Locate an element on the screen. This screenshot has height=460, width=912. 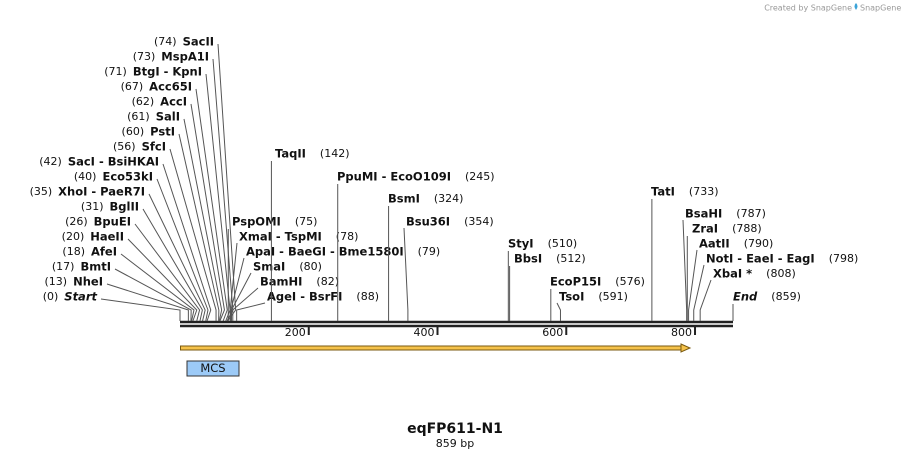
subtitle: 859 bp is located at coordinates (455, 443).